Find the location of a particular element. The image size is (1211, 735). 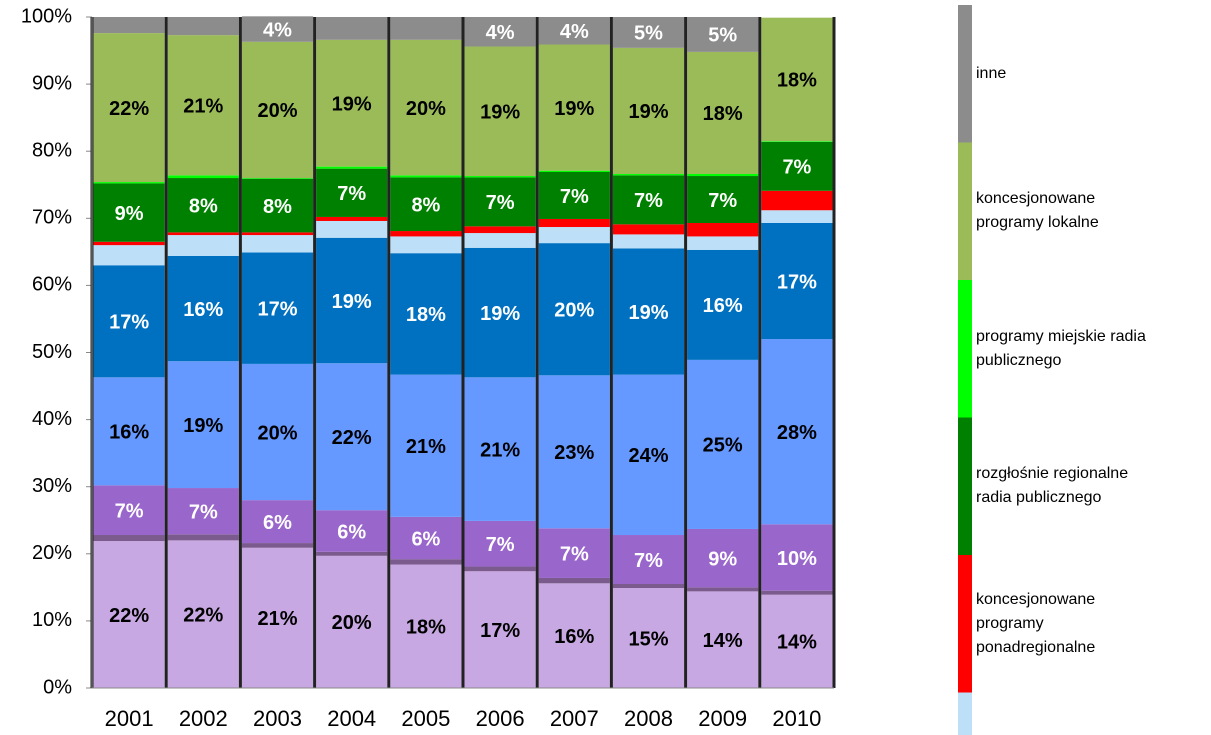

legend-label: koncesjonowane programy lokalne is located at coordinates (1037, 211).